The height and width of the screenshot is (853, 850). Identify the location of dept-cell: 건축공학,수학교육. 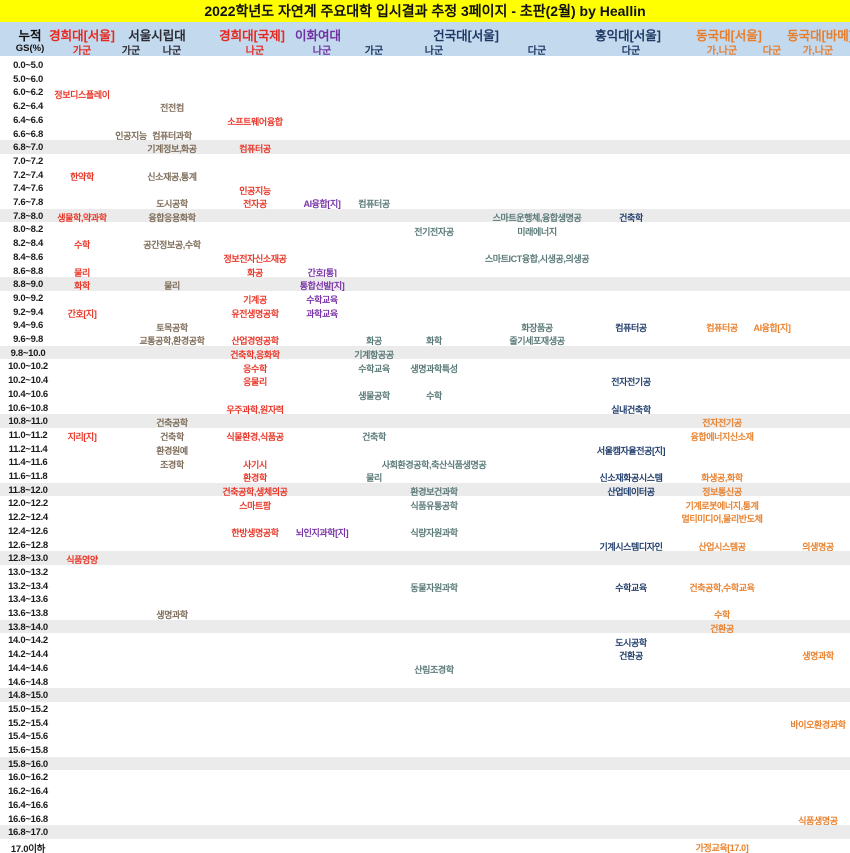
(722, 587).